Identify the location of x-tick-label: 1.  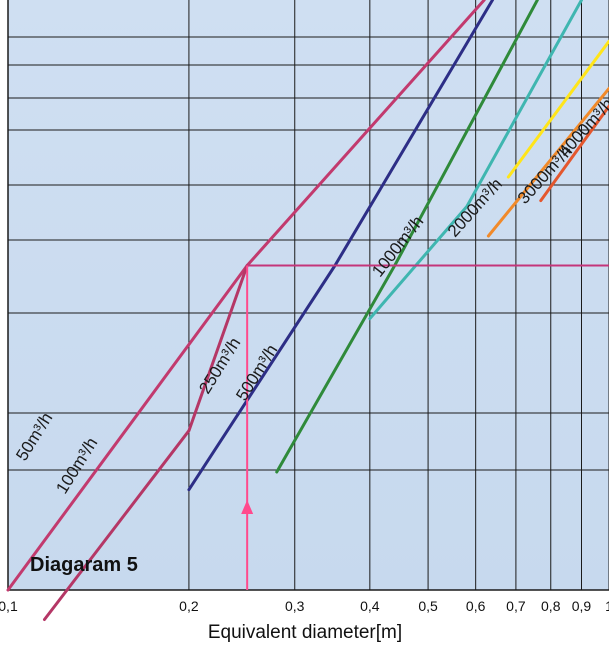
(607, 606).